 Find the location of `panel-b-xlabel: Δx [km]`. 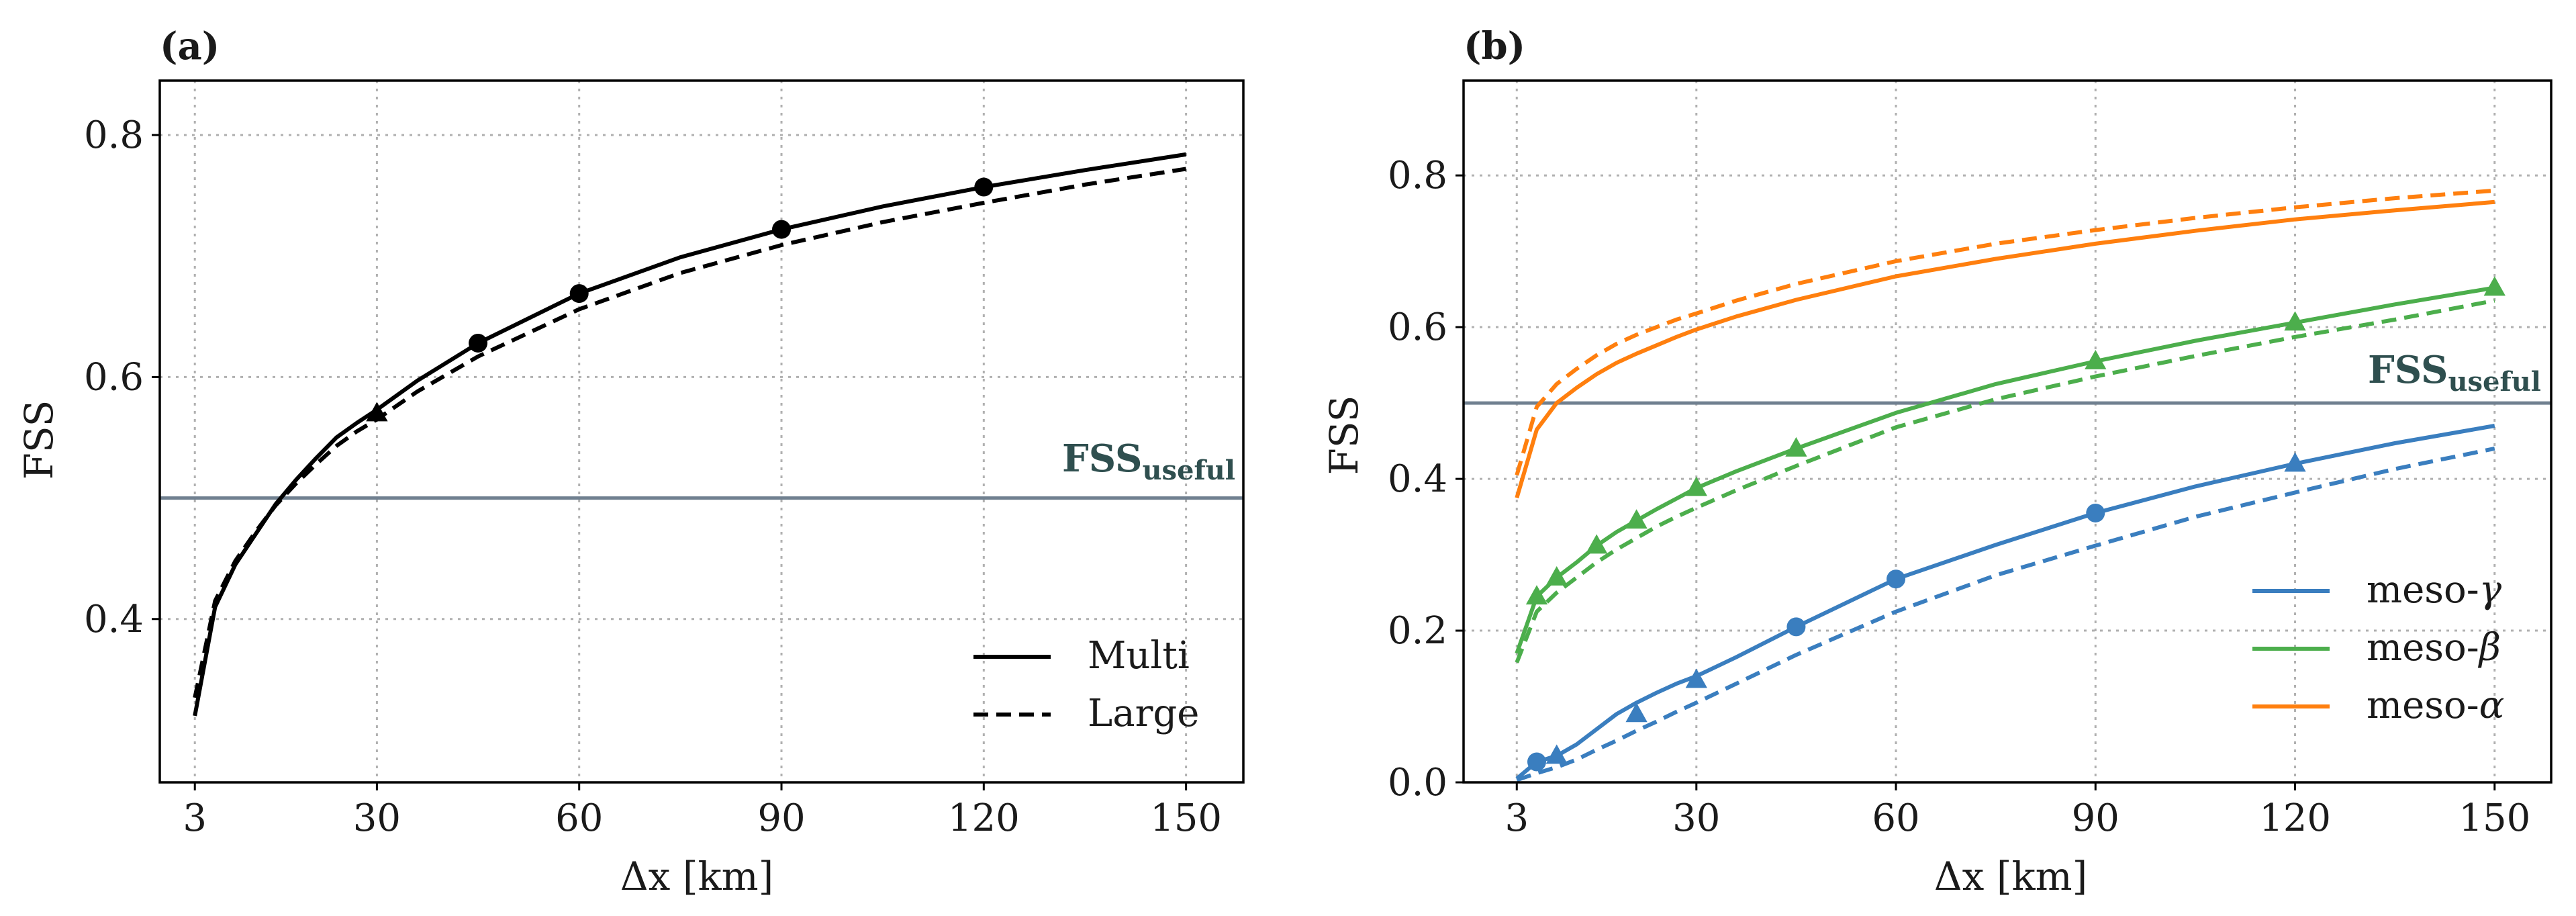

panel-b-xlabel: Δx [km] is located at coordinates (2011, 876).